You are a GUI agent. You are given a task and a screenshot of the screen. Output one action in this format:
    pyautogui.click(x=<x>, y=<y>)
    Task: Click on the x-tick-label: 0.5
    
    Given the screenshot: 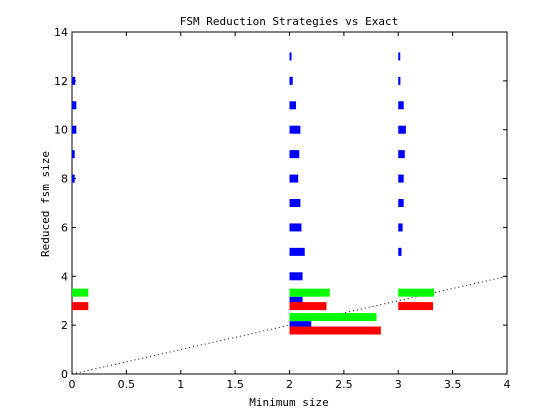 What is the action you would take?
    pyautogui.click(x=127, y=384)
    